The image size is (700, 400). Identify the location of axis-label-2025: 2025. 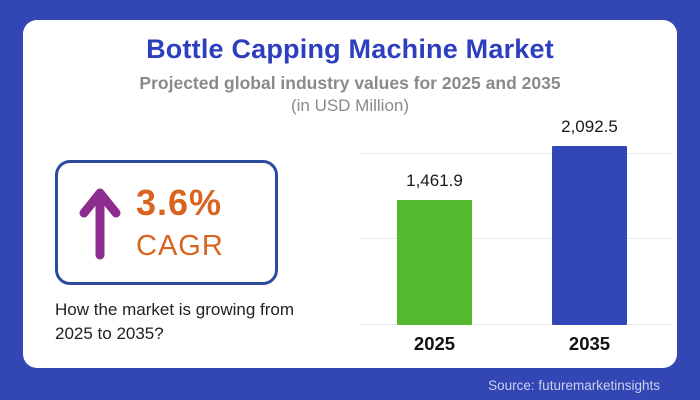
(434, 343).